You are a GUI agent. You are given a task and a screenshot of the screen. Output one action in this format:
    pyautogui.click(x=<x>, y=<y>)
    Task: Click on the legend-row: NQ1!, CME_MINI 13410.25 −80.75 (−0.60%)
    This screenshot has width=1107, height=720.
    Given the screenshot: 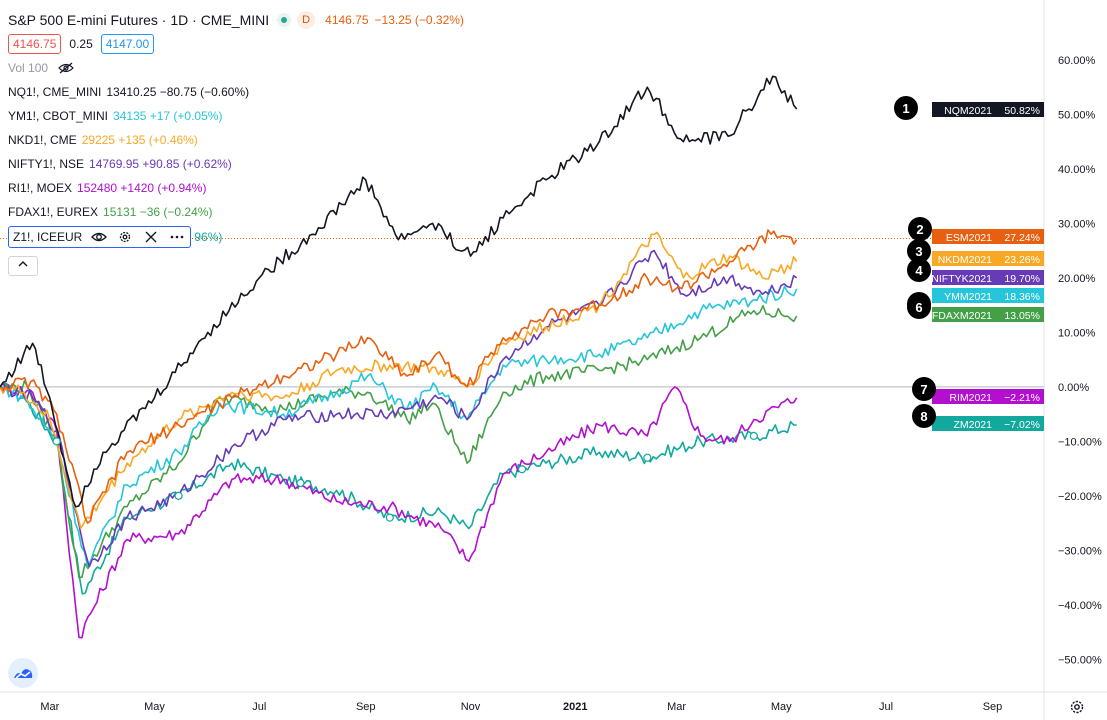 What is the action you would take?
    pyautogui.click(x=236, y=92)
    